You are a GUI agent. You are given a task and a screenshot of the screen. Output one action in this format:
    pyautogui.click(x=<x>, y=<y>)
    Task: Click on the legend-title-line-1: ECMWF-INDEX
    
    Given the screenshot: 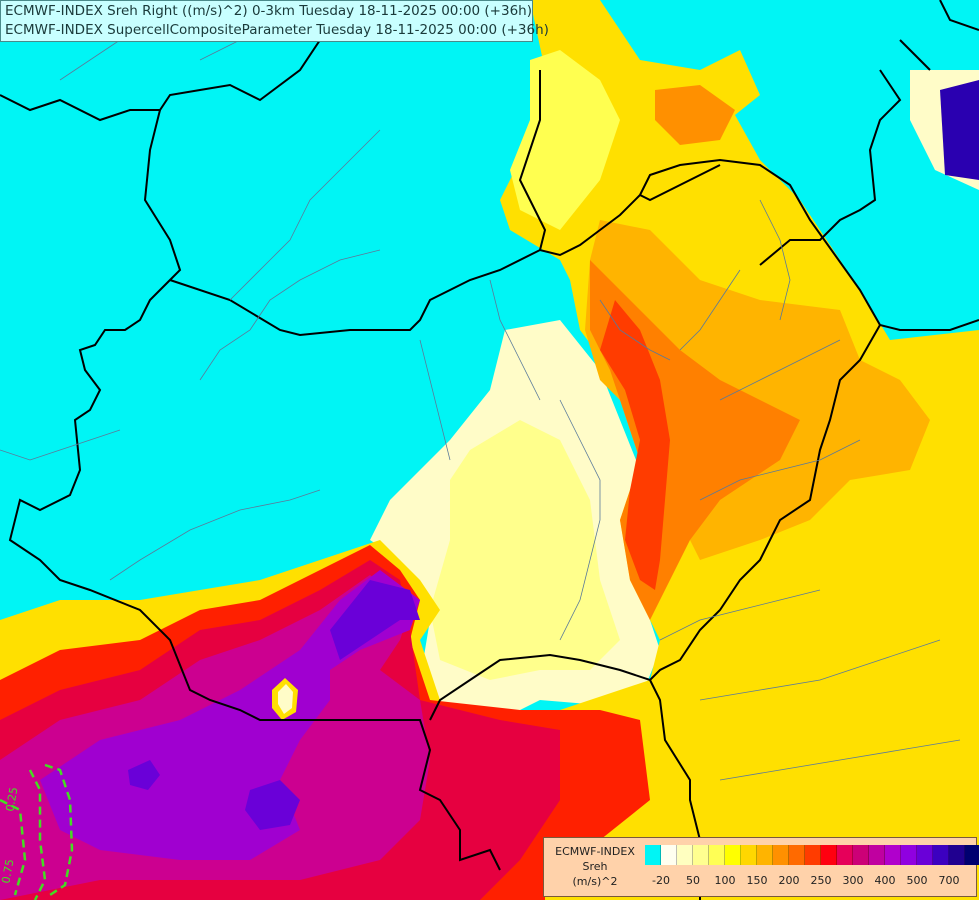 What is the action you would take?
    pyautogui.click(x=595, y=851)
    